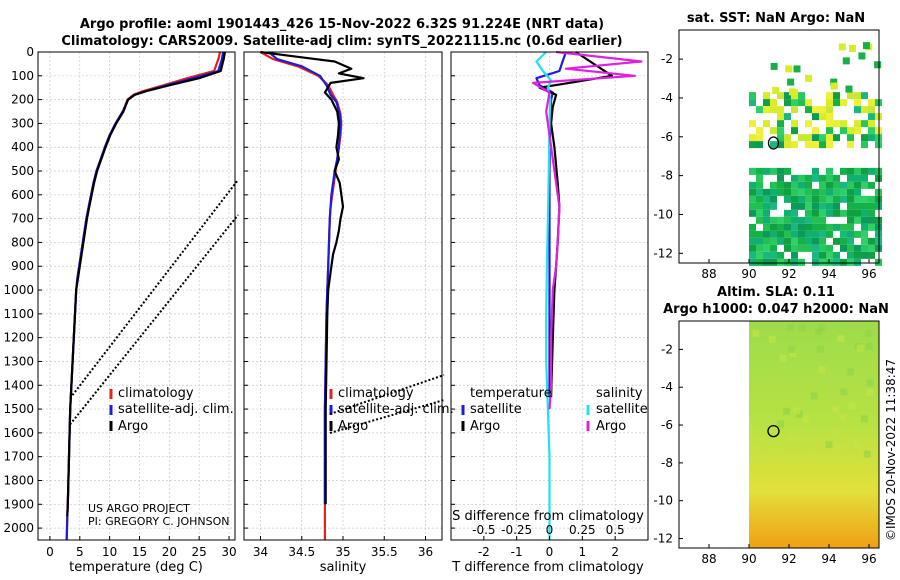 The width and height of the screenshot is (900, 580). What do you see at coordinates (667, 137) in the screenshot?
I see `map-y-tick-label: -6` at bounding box center [667, 137].